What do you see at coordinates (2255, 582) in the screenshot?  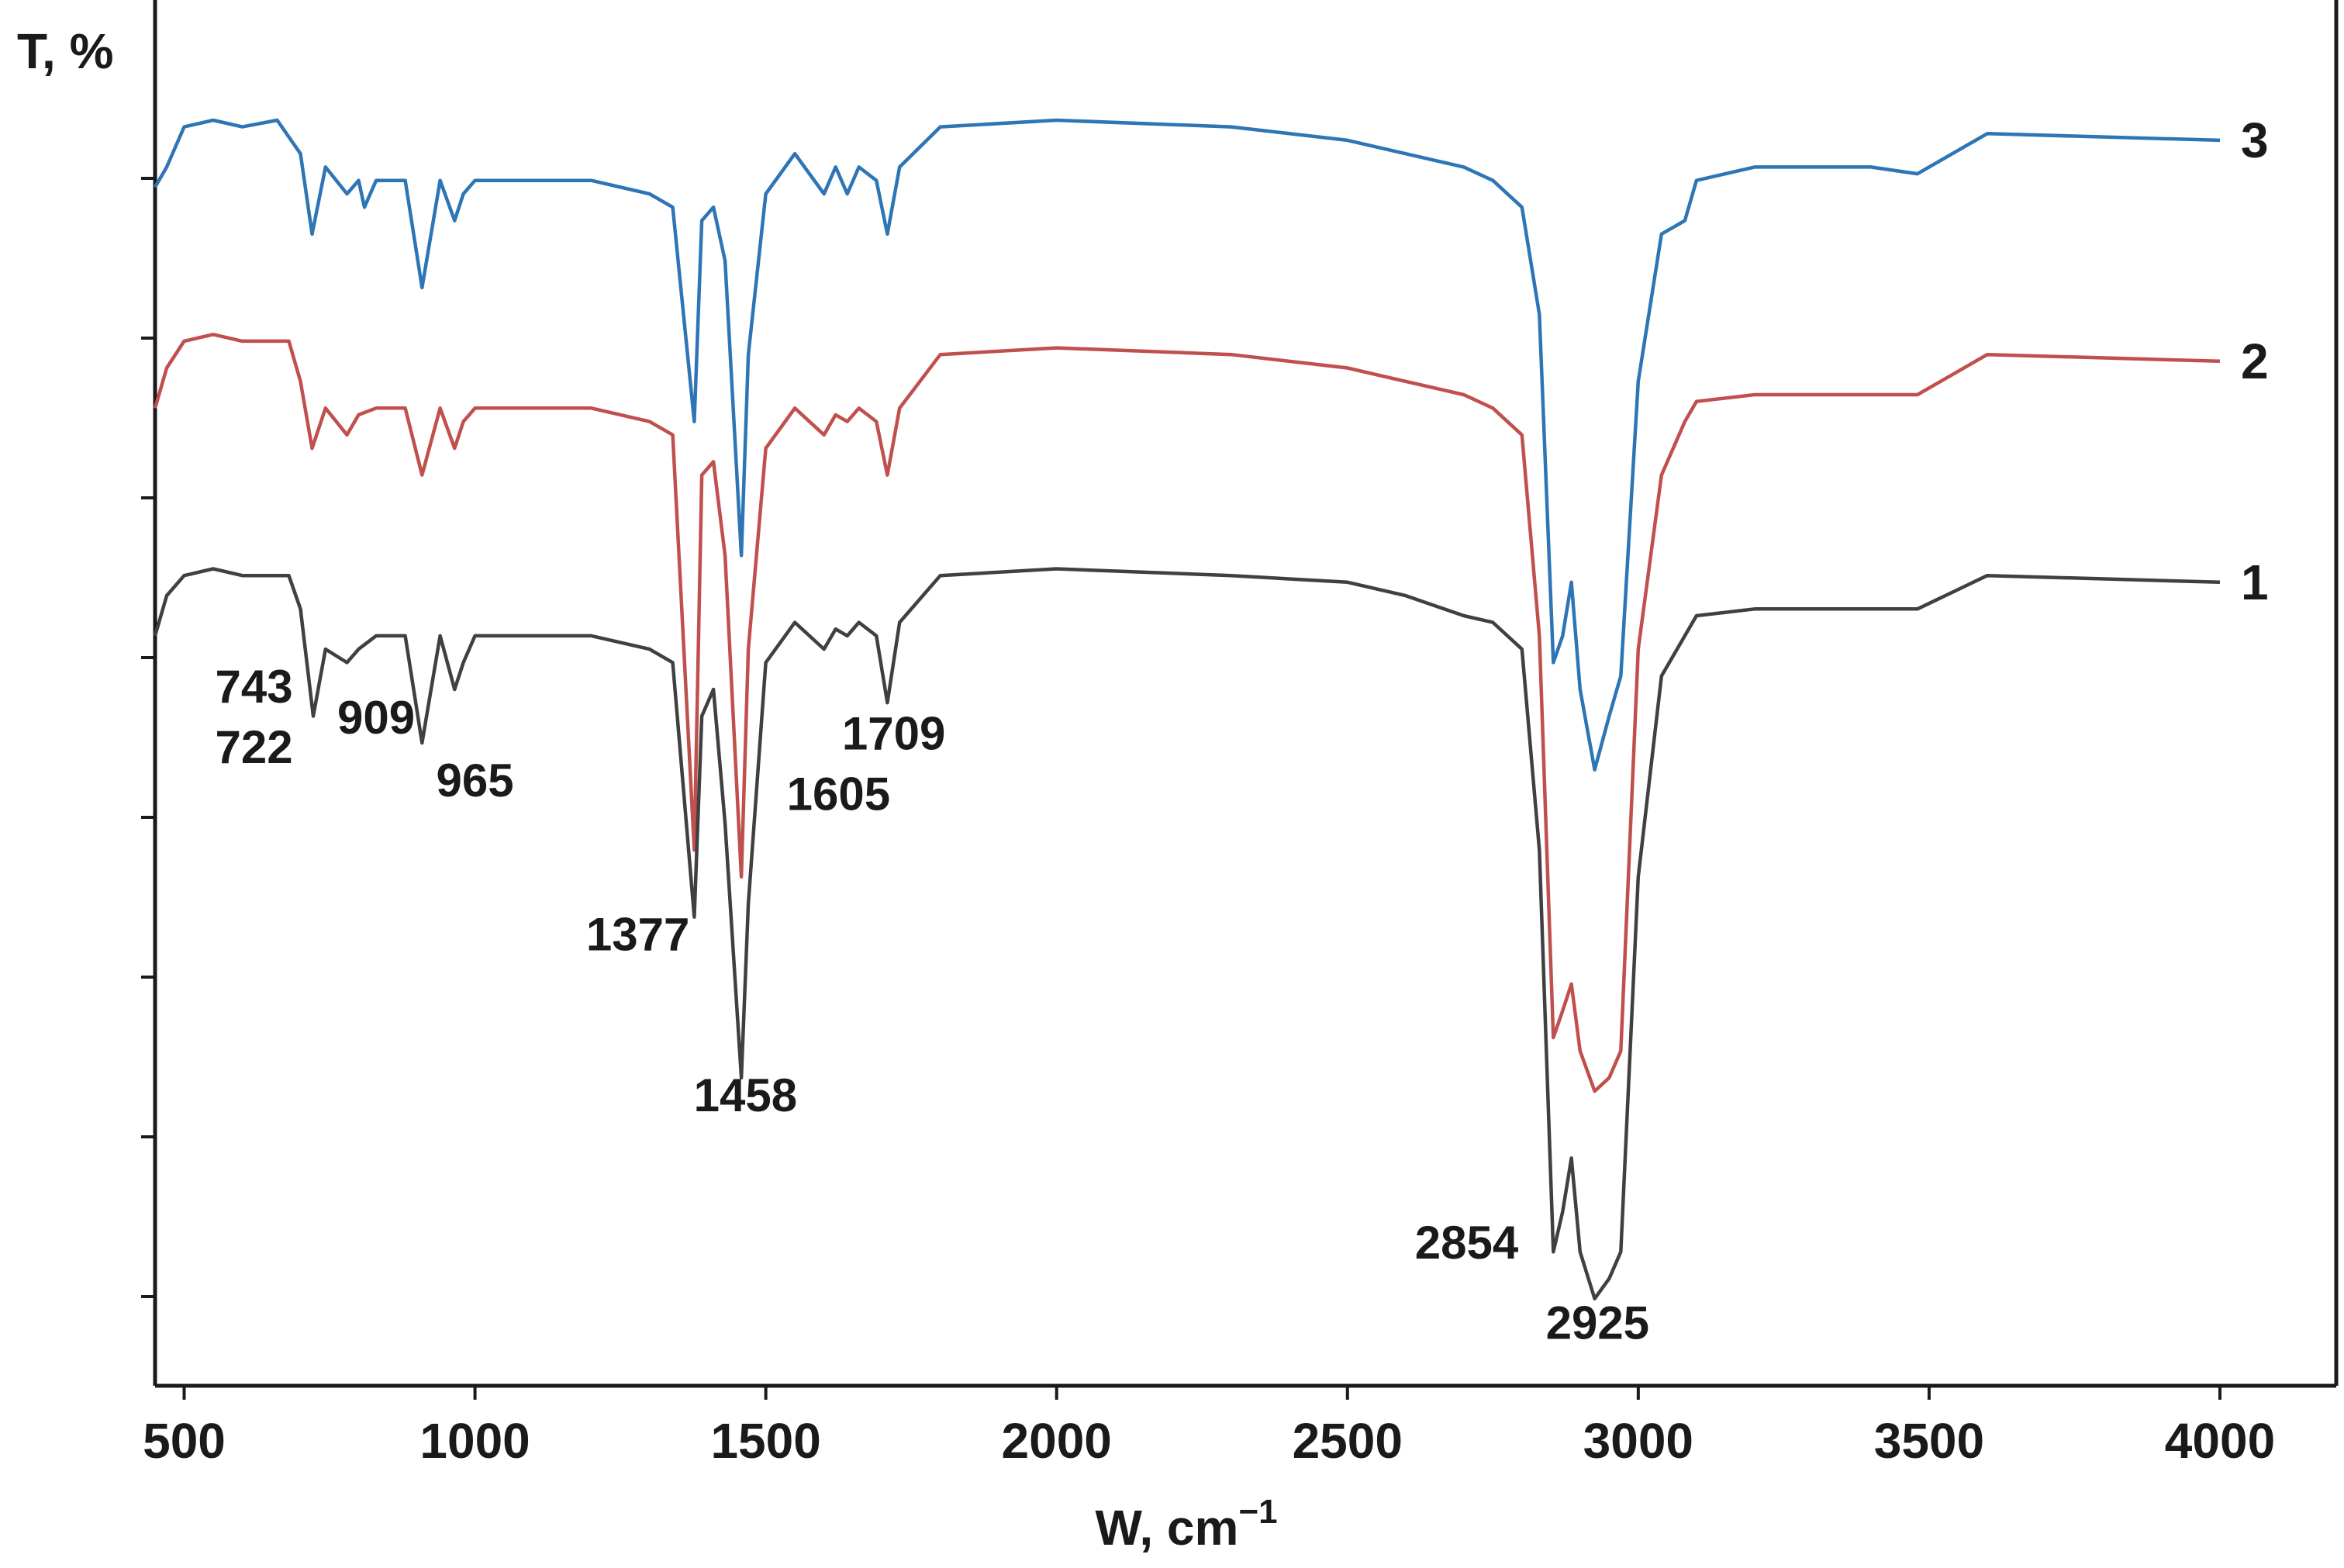 I see `series-label-1: 1` at bounding box center [2255, 582].